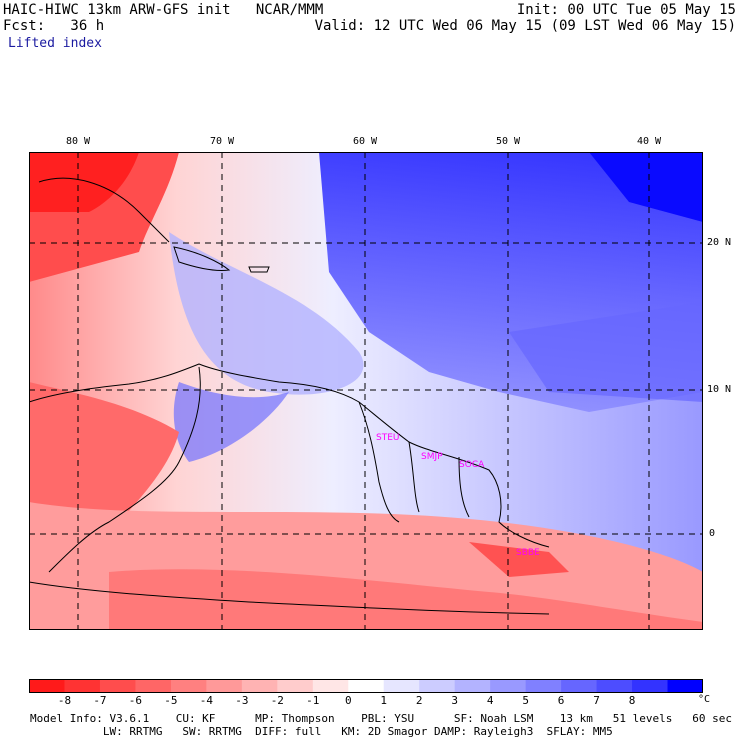  I want to click on coast-puerto-rico, so click(259, 269).